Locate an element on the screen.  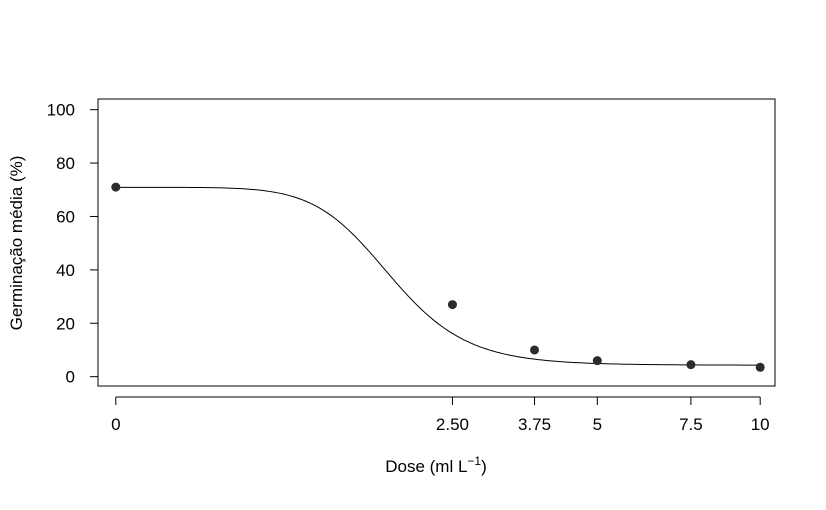
x-axis: 0 2.50 3.75 5 7.5 10 is located at coordinates (440, 415).